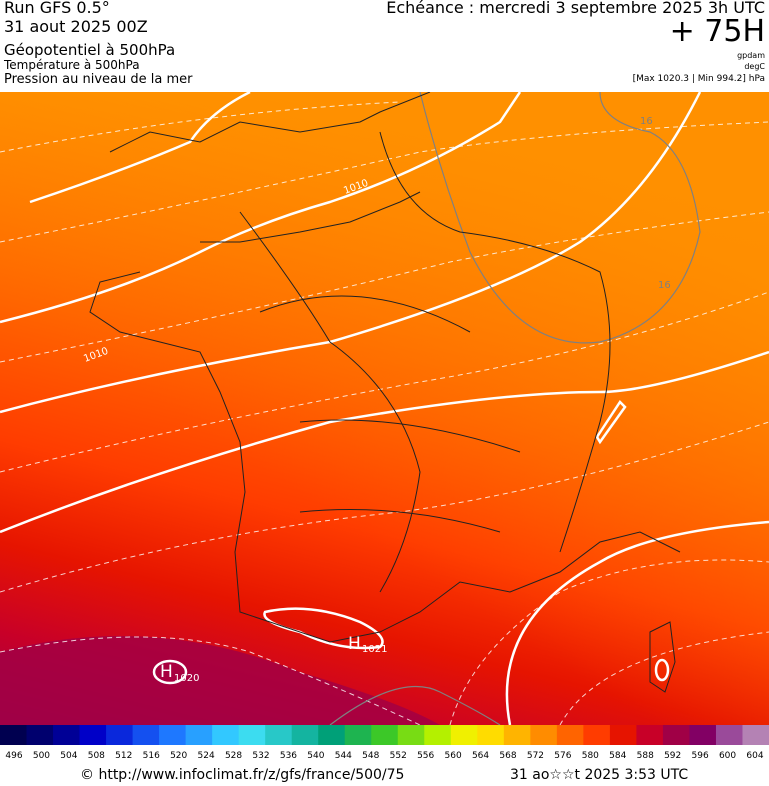  I want to click on legend-label: 596, so click(700, 756).